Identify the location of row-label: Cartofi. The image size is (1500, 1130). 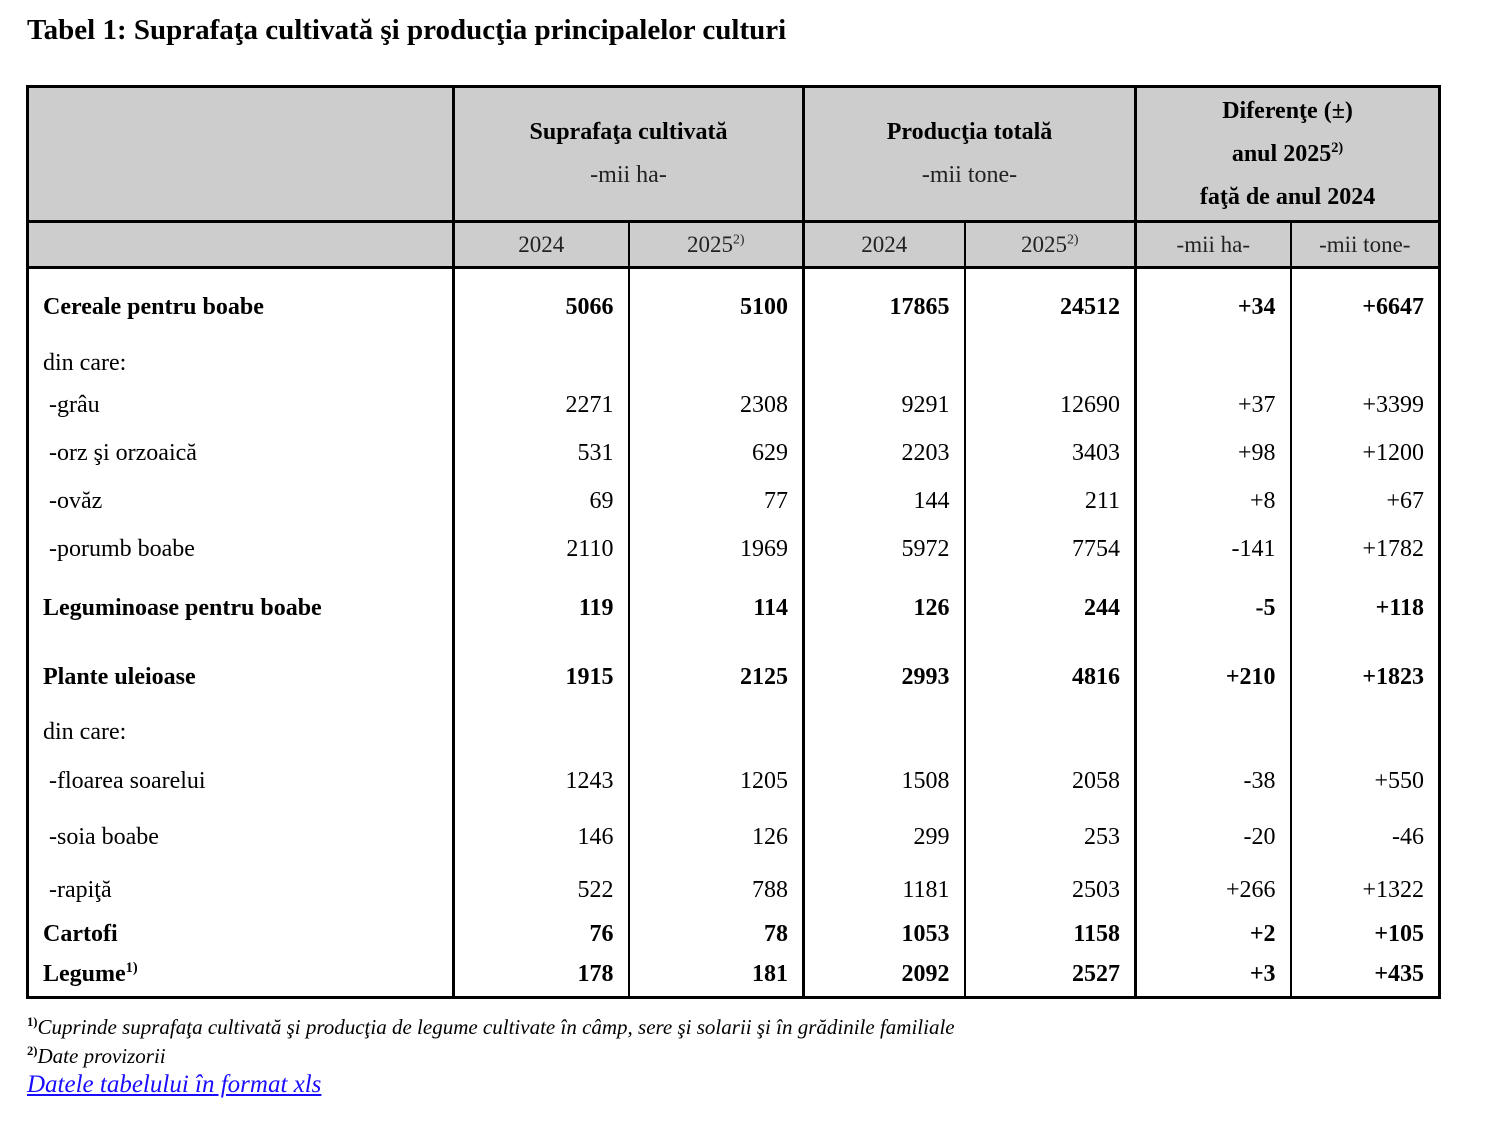
(241, 935).